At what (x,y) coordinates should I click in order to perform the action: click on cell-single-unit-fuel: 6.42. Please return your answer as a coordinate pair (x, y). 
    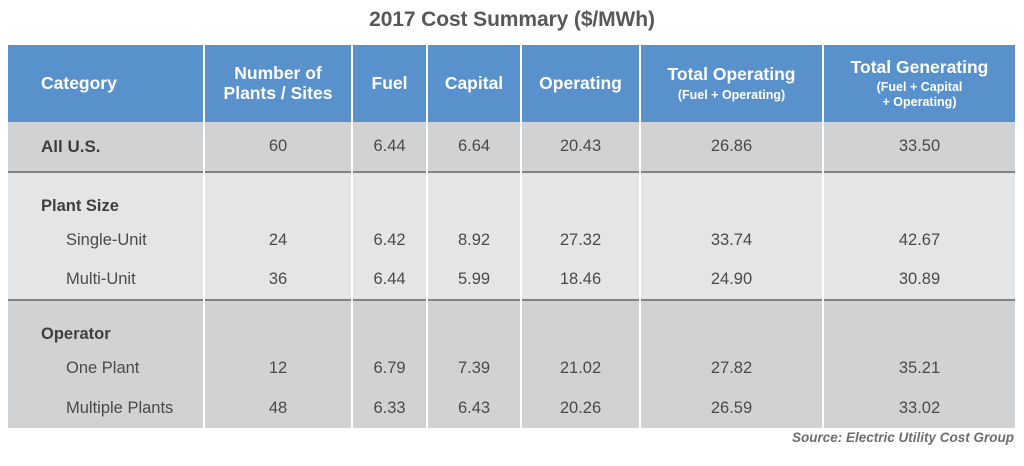
    Looking at the image, I should click on (390, 240).